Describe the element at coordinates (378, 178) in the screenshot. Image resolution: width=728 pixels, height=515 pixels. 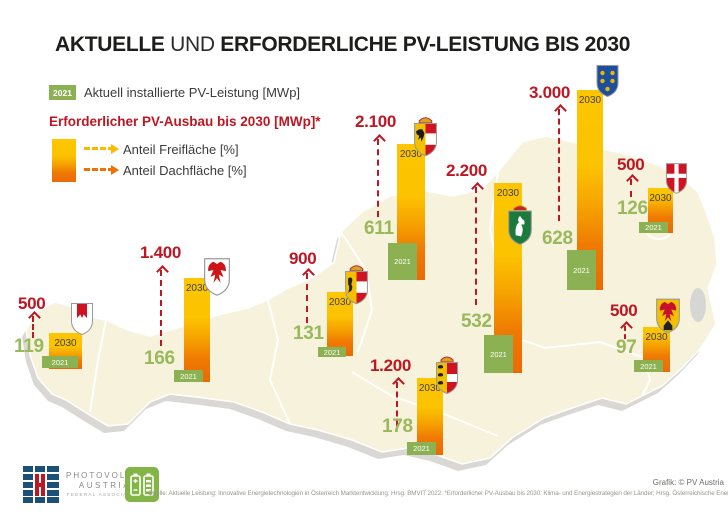
I see `oberoesterreich-up-arrow-icon` at that location.